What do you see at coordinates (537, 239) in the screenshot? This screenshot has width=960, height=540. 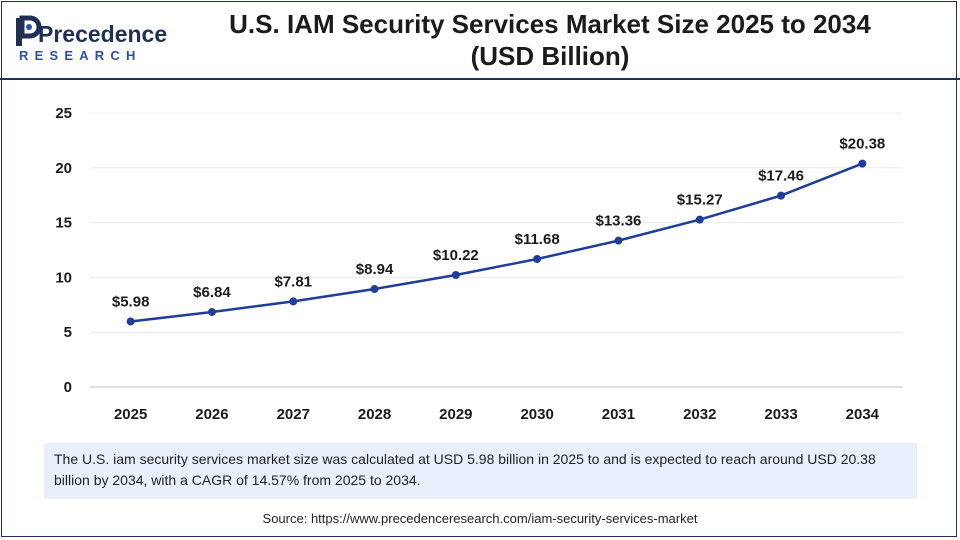 I see `data-label: $11.68` at bounding box center [537, 239].